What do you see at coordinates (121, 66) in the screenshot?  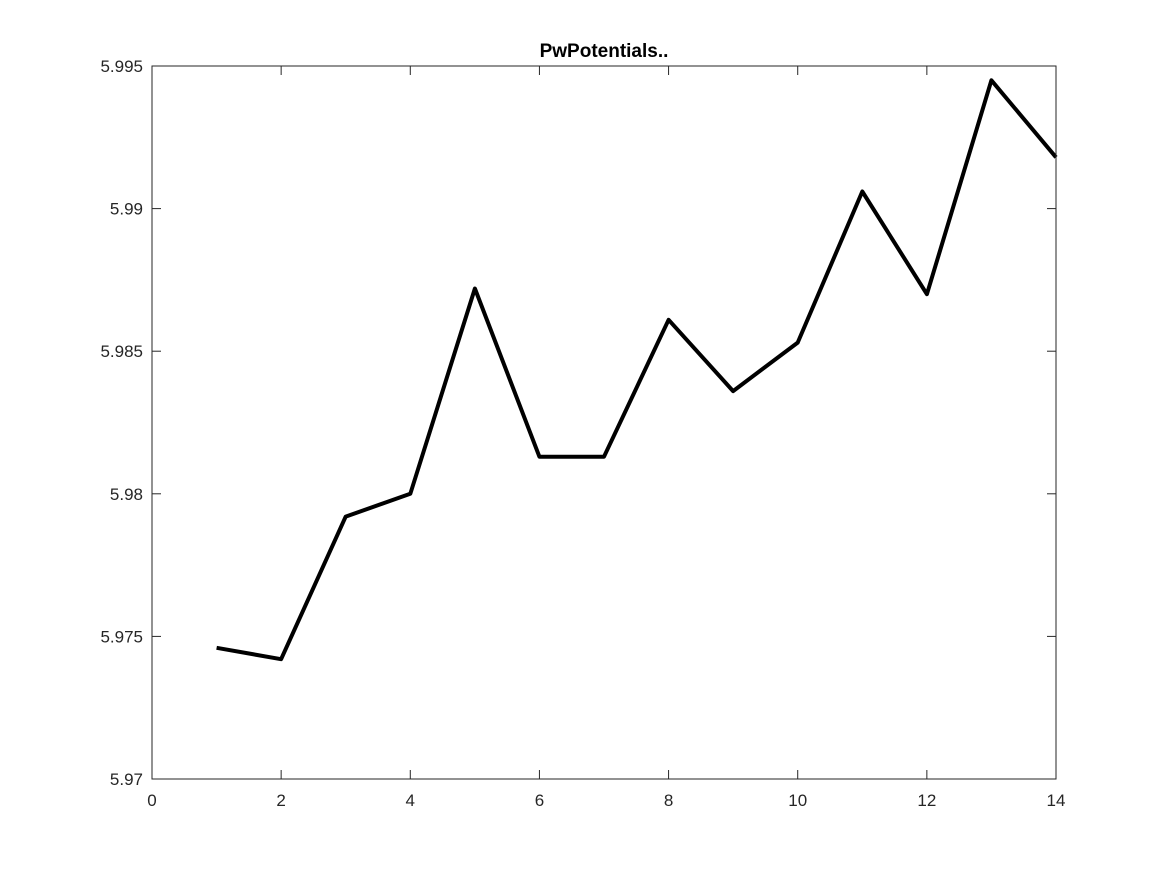 I see `y-tick-label: 5.995` at bounding box center [121, 66].